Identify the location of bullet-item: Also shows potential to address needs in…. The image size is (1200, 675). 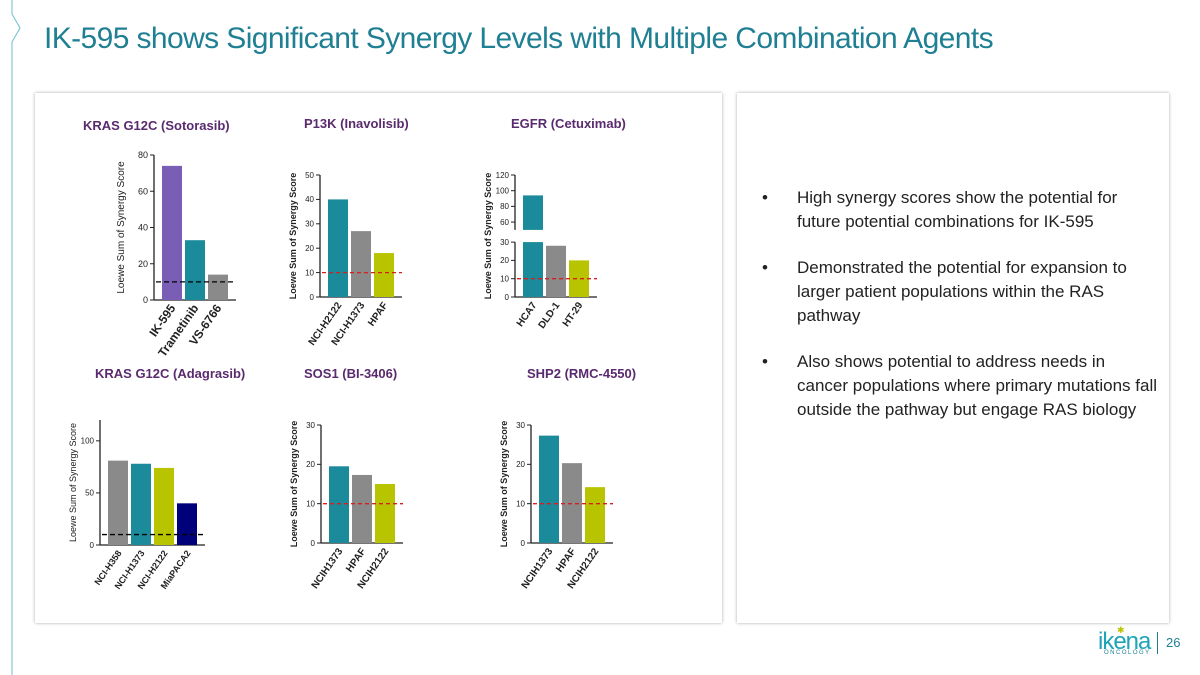
(960, 386).